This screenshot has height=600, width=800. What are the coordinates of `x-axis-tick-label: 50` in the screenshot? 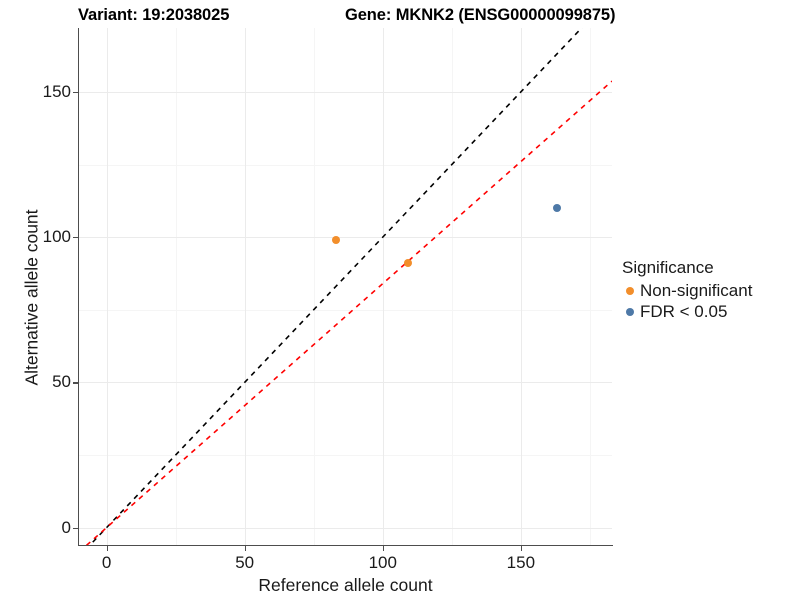 It's located at (245, 562).